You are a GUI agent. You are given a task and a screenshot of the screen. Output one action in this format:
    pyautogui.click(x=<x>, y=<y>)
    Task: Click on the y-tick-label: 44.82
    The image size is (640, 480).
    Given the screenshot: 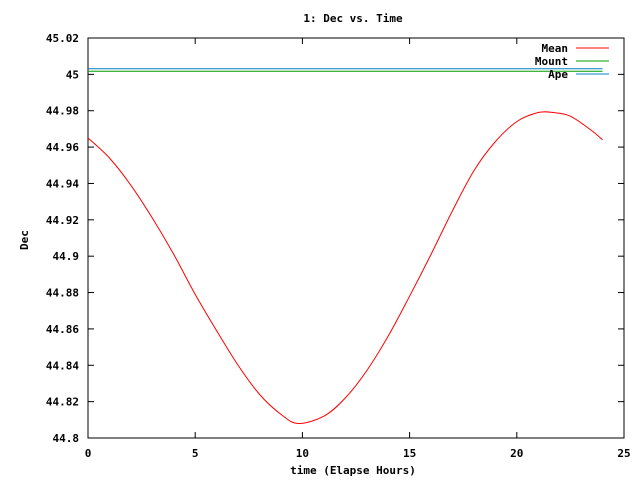 What is the action you would take?
    pyautogui.click(x=62, y=402)
    